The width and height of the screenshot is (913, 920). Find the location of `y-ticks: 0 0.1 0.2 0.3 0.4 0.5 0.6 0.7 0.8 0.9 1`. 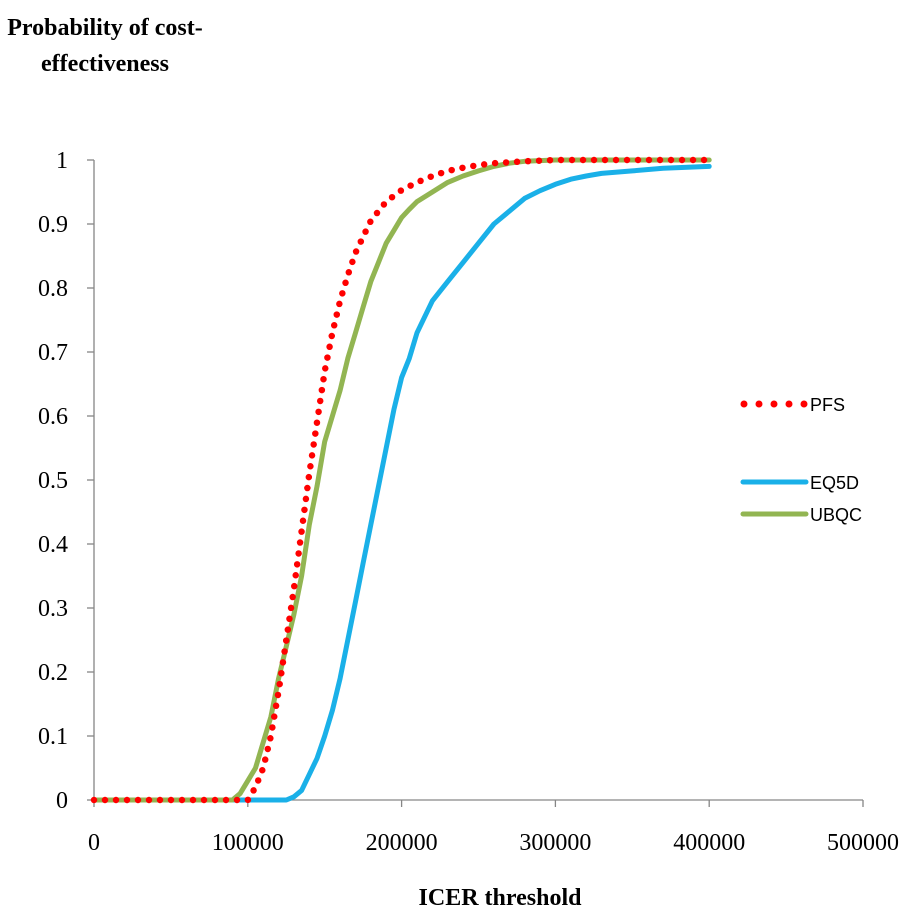

y-ticks: 0 0.1 0.2 0.3 0.4 0.5 0.6 0.7 0.8 0.9 1 is located at coordinates (66, 481).